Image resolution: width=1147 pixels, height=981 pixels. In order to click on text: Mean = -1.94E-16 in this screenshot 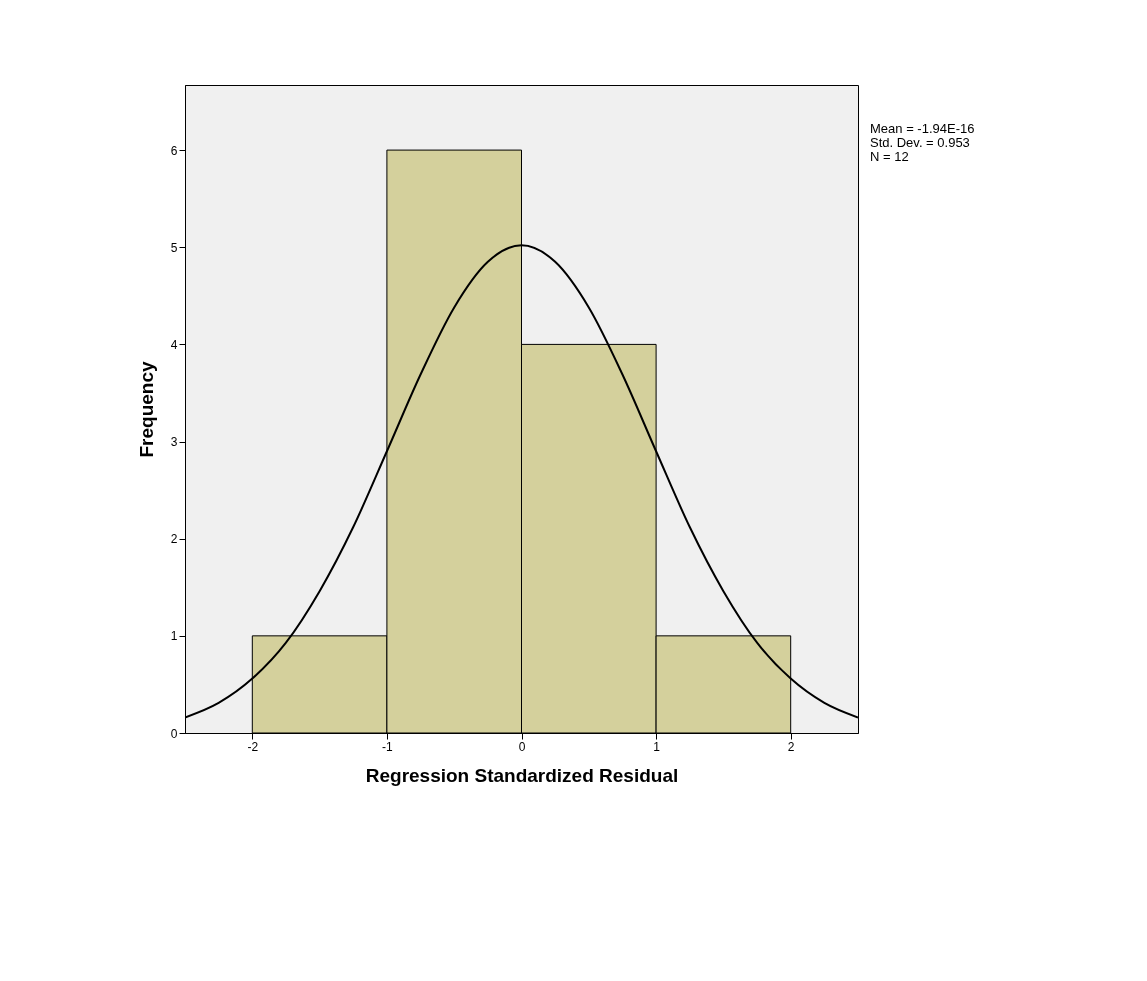, I will do `click(922, 128)`.